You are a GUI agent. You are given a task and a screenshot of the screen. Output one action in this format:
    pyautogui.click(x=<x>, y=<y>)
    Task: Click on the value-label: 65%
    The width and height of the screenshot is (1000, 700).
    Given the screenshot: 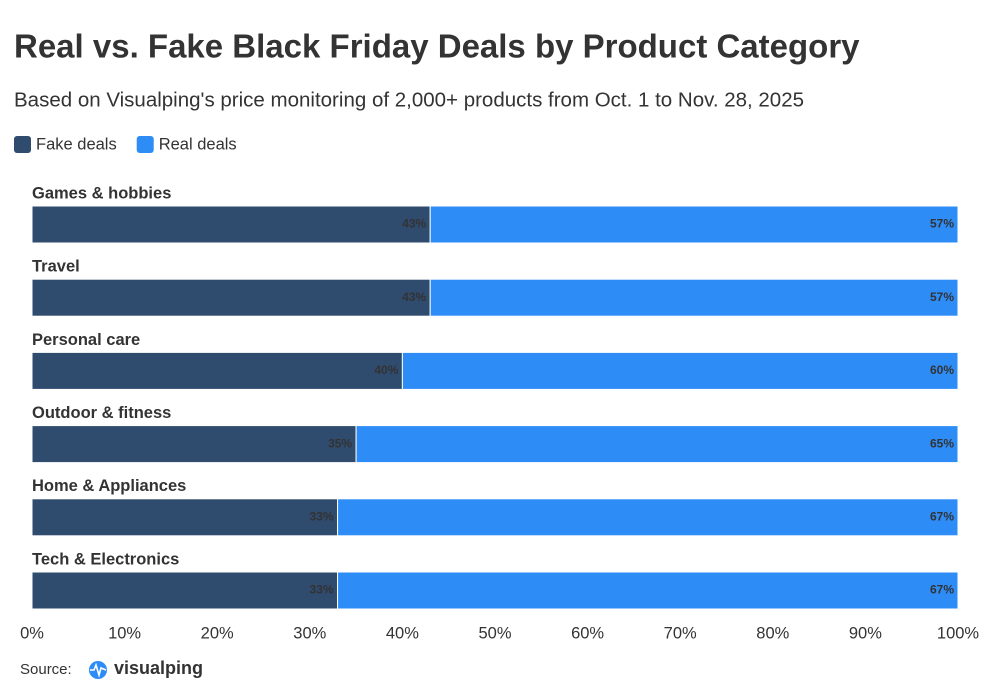 What is the action you would take?
    pyautogui.click(x=942, y=443)
    